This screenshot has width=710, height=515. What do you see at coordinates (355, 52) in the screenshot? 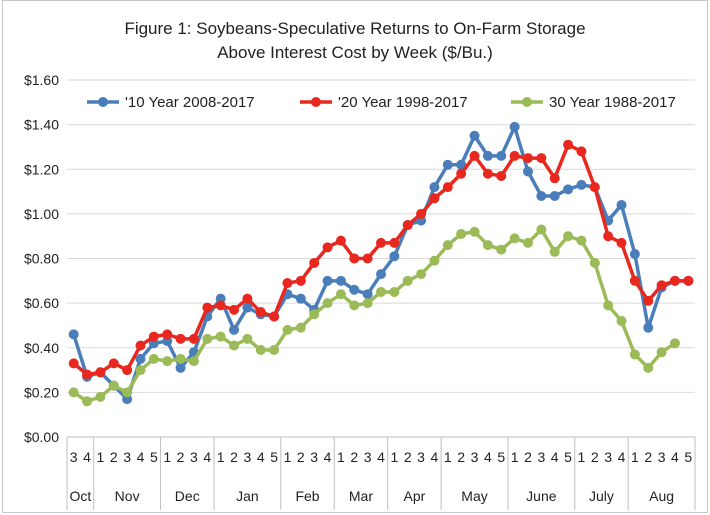
I see `chart-title-line-2: Above Interest Cost by Week ($/Bu.)` at bounding box center [355, 52].